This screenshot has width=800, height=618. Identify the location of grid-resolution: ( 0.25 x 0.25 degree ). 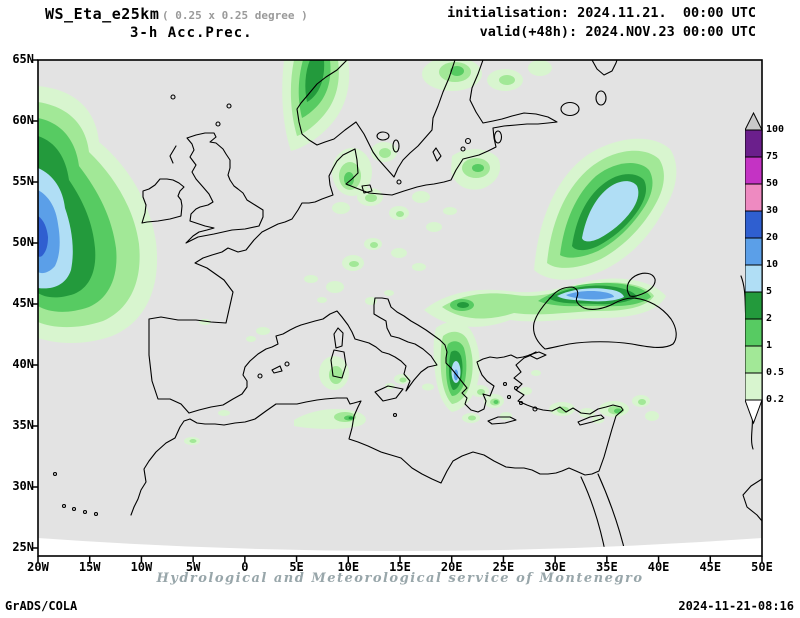
(235, 15).